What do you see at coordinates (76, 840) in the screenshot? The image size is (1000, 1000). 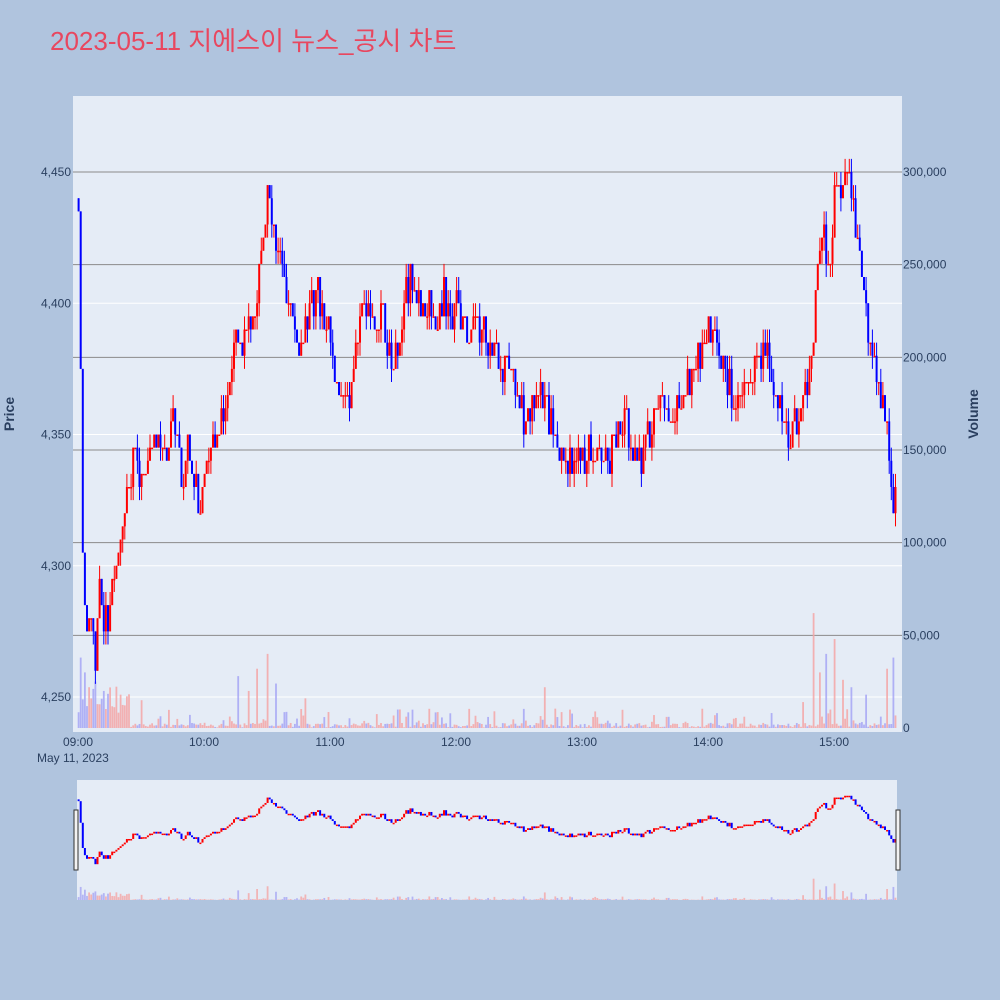 I see `range-slider-left-handle` at bounding box center [76, 840].